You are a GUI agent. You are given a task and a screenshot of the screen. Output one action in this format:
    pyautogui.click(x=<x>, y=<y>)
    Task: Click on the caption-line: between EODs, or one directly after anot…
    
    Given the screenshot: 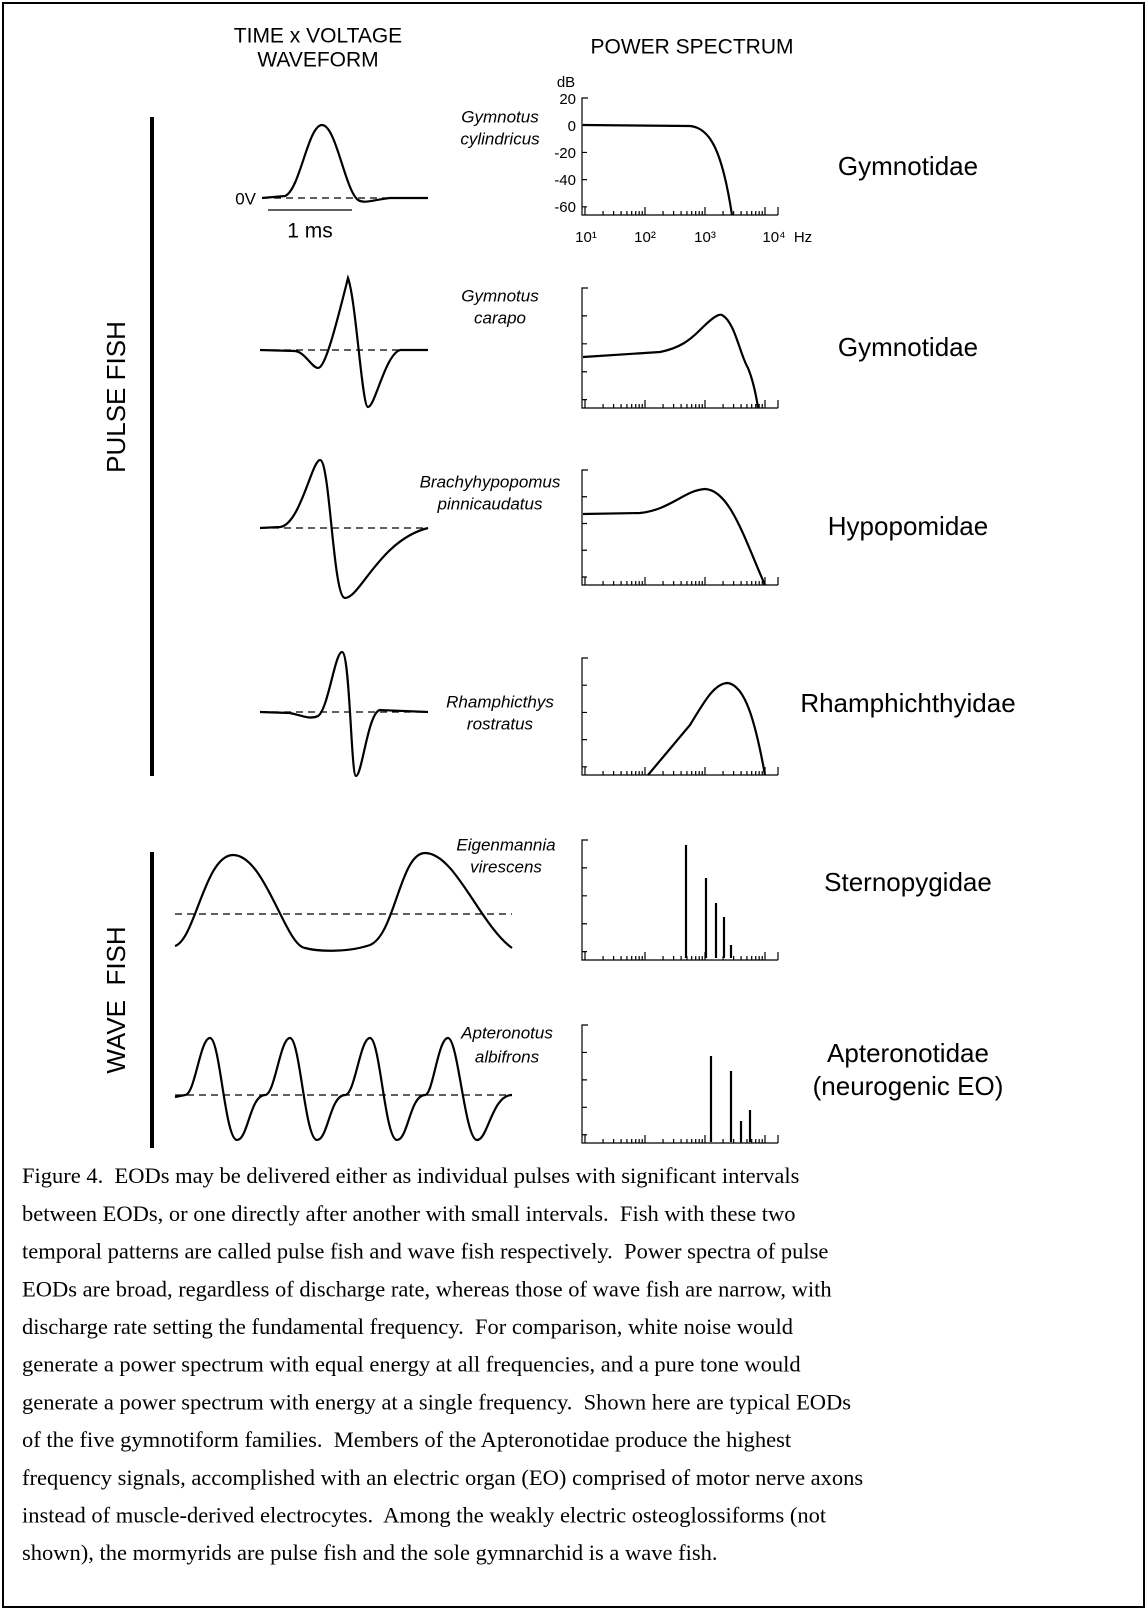 What is the action you would take?
    pyautogui.click(x=409, y=1213)
    